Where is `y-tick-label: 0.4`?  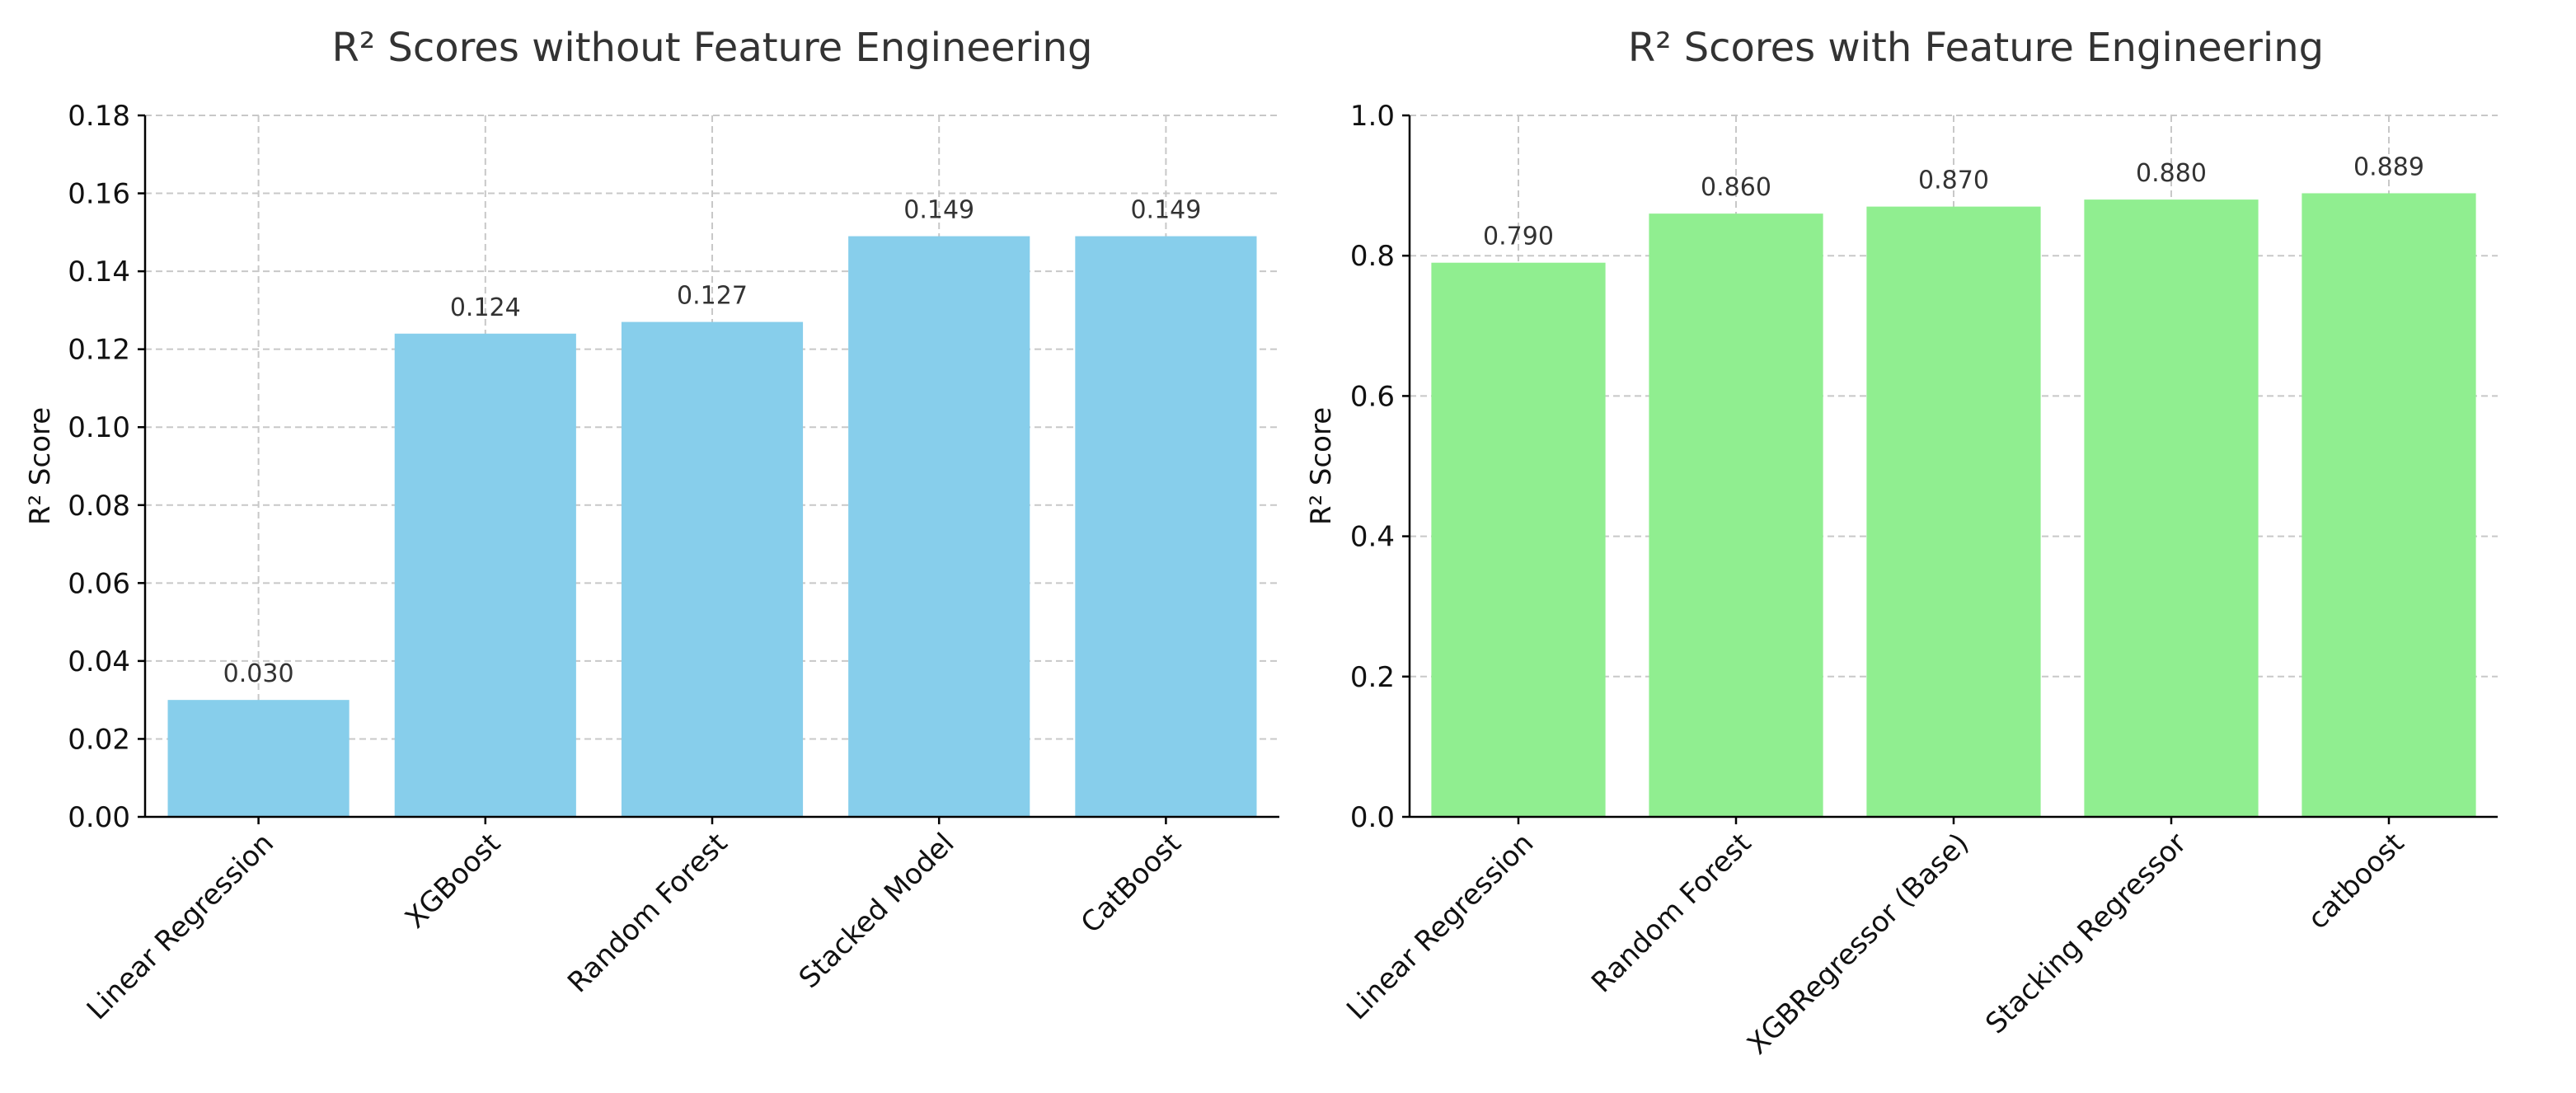
y-tick-label: 0.4 is located at coordinates (1373, 537).